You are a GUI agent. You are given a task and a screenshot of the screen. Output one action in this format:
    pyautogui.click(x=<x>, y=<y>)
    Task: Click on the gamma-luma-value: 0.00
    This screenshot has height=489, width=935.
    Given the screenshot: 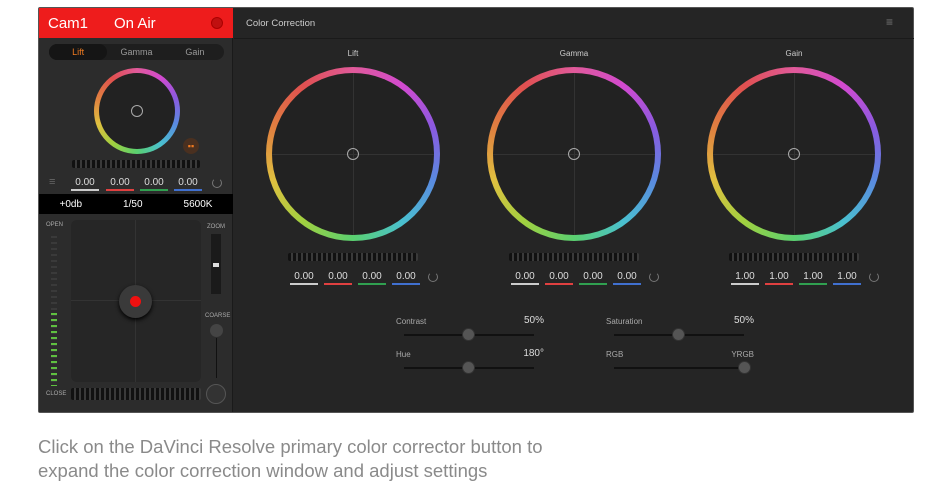 What is the action you would take?
    pyautogui.click(x=525, y=277)
    